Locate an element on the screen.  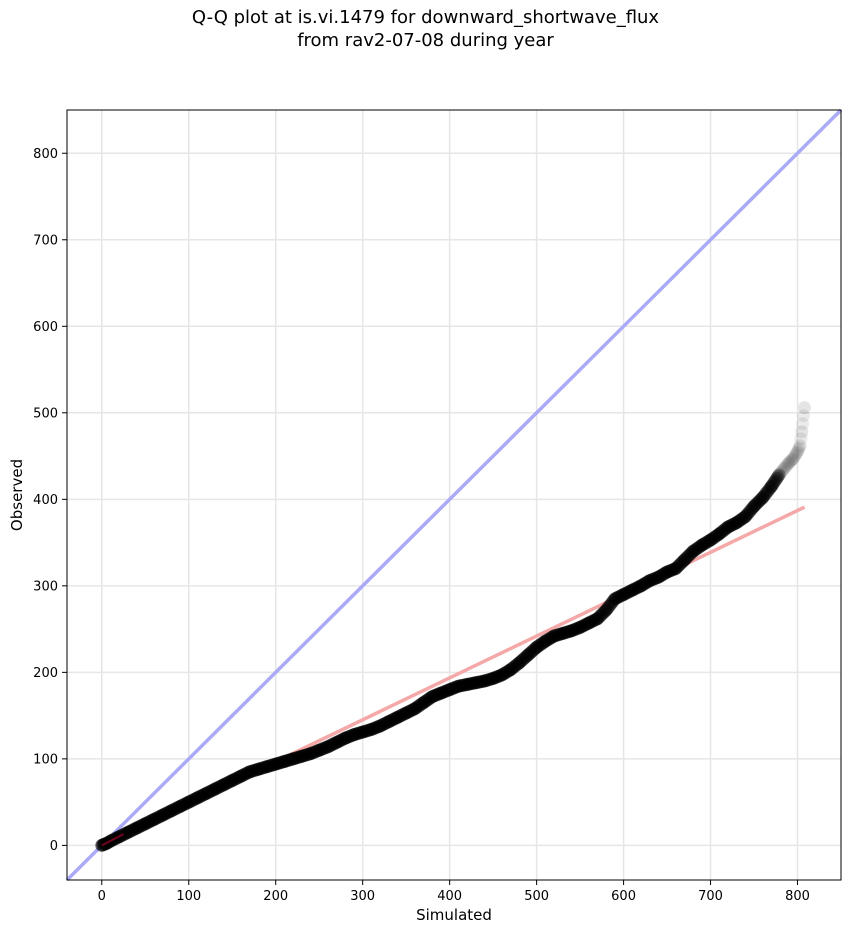
y-tick-label: 200 is located at coordinates (45, 673).